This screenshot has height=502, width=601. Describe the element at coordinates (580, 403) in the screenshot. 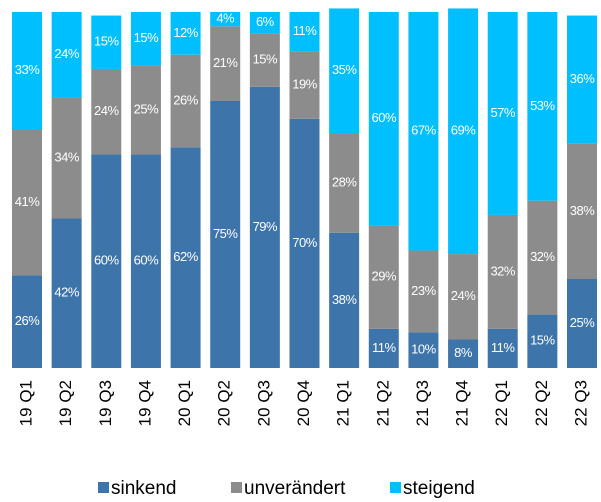

I see `x-tick-label: 22 Q3` at that location.